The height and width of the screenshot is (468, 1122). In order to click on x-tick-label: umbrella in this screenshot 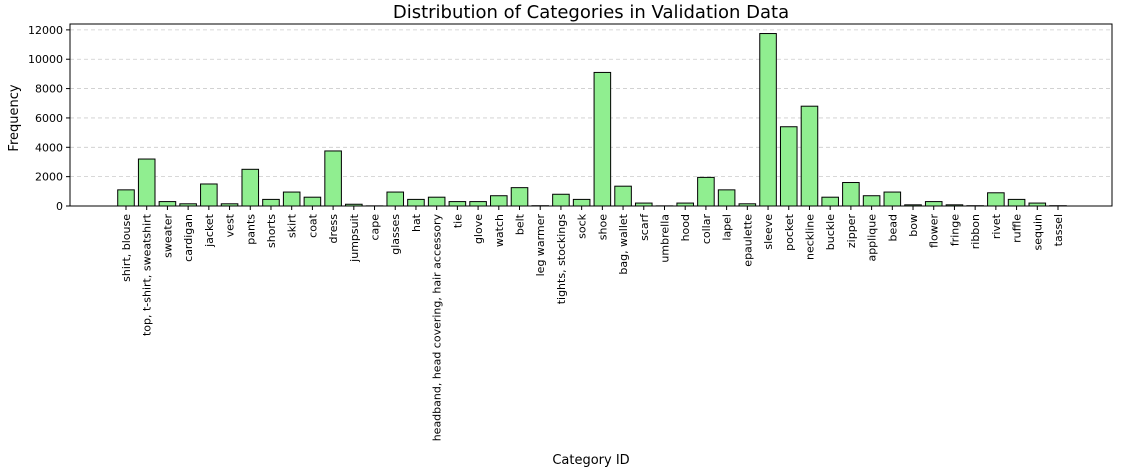, I will do `click(664, 238)`.